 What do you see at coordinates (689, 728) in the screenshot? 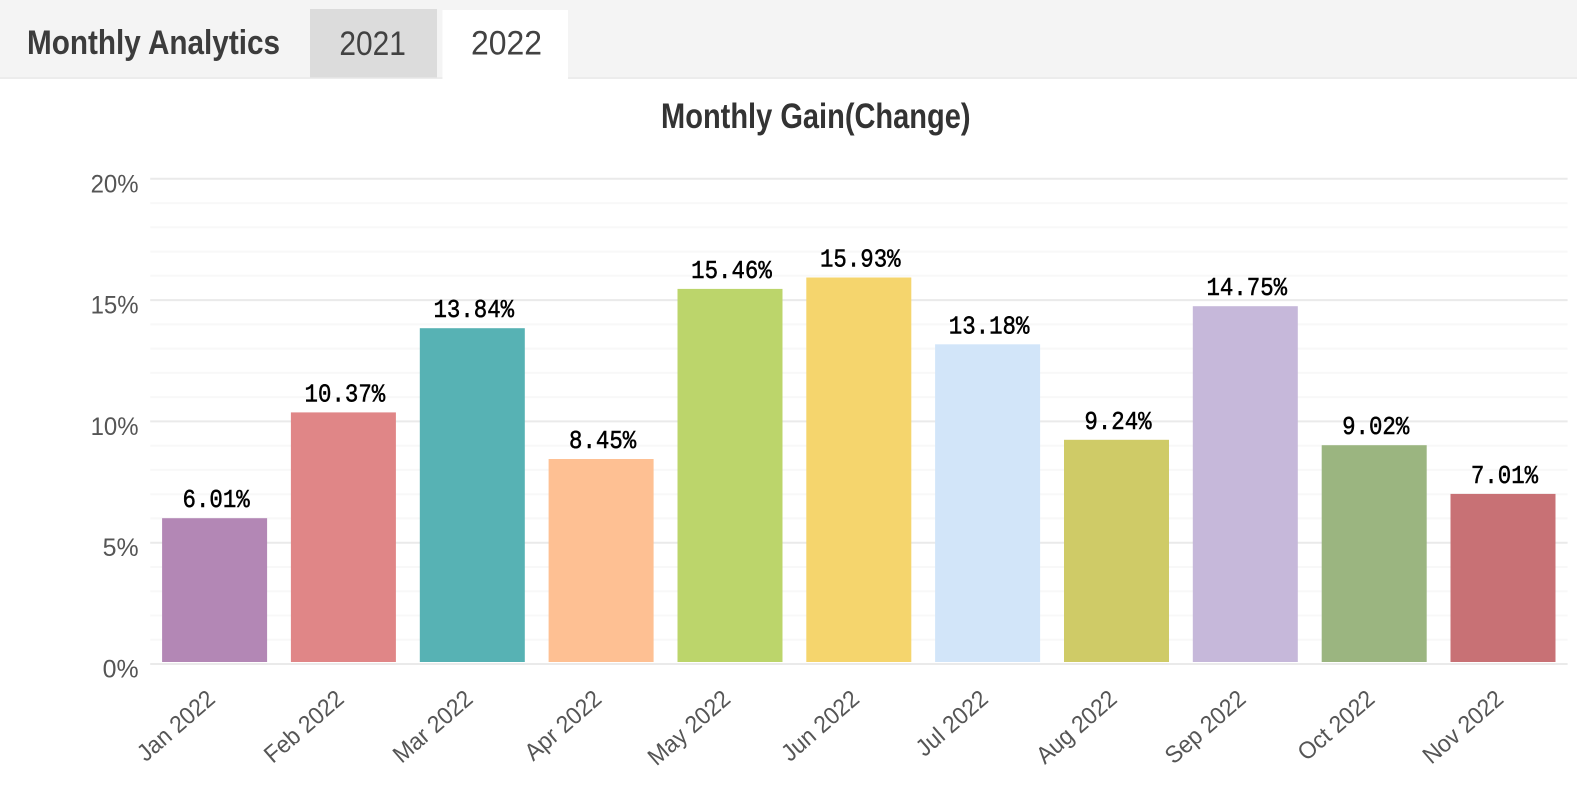
I see `svg-text: May 2022` at bounding box center [689, 728].